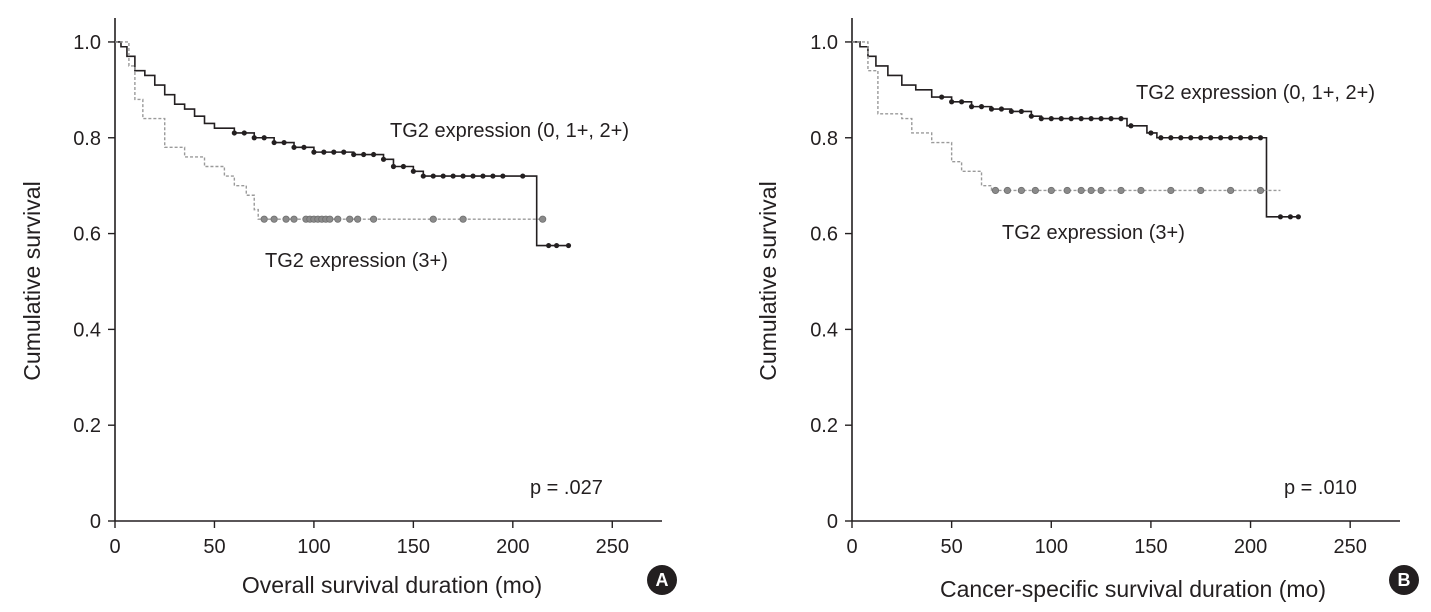 Image resolution: width=1431 pixels, height=612 pixels. I want to click on y-axis-title: Cumulative survival, so click(768, 280).